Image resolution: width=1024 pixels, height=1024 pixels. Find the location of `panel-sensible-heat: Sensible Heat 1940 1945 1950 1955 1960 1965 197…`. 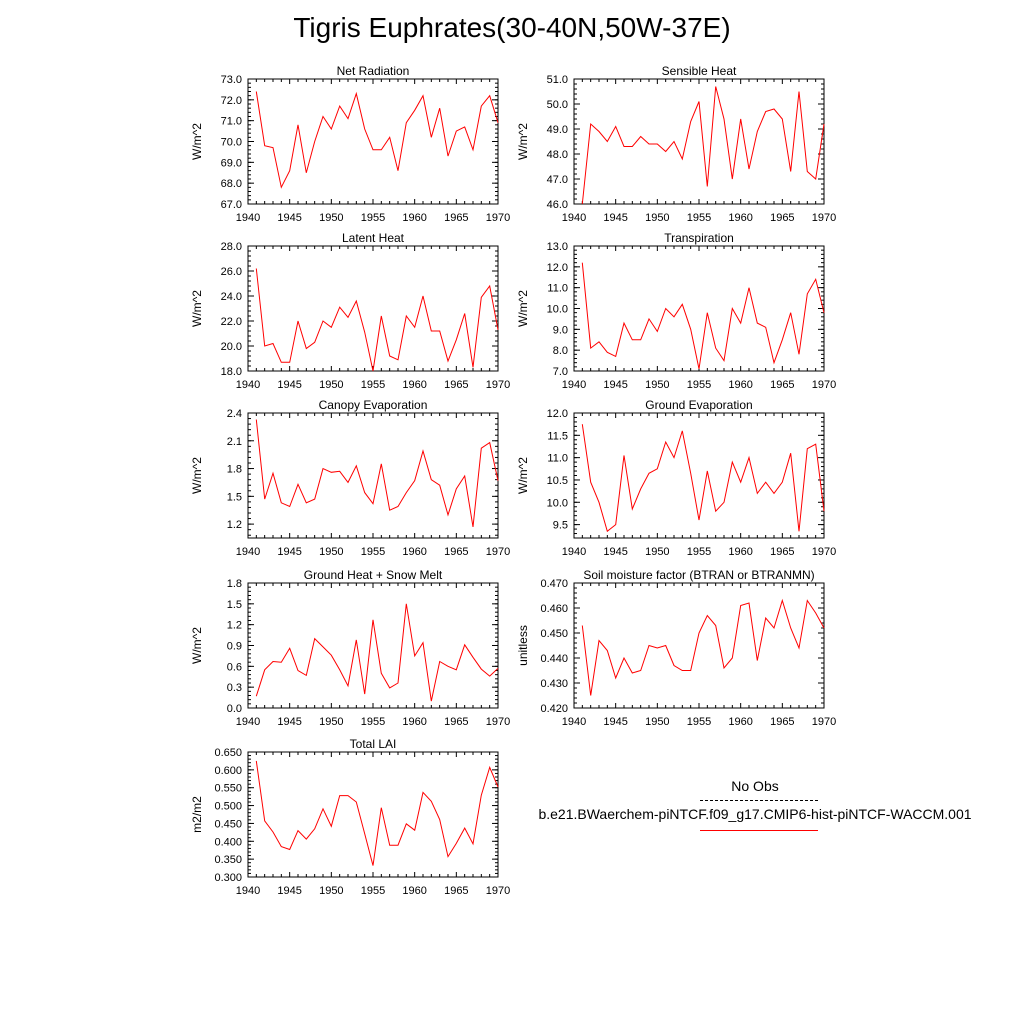

panel-sensible-heat: Sensible Heat 1940 1945 1950 1955 1960 1965 197… is located at coordinates (676, 151).